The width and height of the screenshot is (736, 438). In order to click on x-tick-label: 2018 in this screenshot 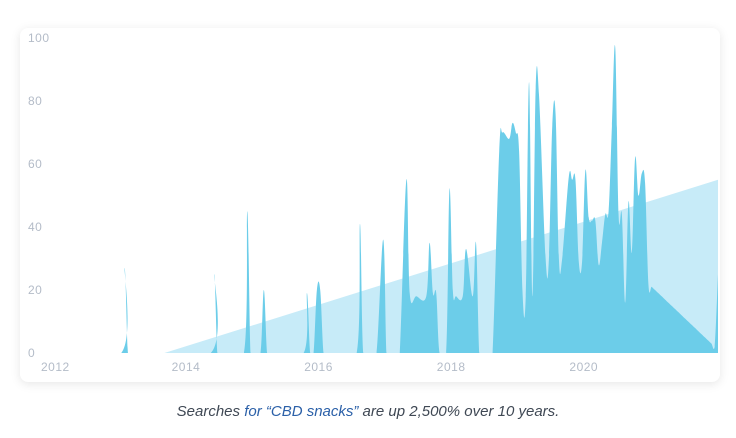, I will do `click(451, 367)`.